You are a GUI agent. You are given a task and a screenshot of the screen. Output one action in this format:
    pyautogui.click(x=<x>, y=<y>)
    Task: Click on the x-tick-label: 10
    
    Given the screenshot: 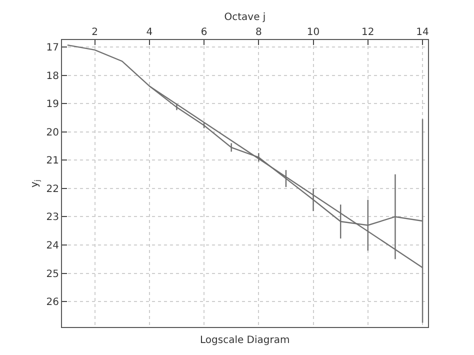 What is the action you would take?
    pyautogui.click(x=313, y=32)
    